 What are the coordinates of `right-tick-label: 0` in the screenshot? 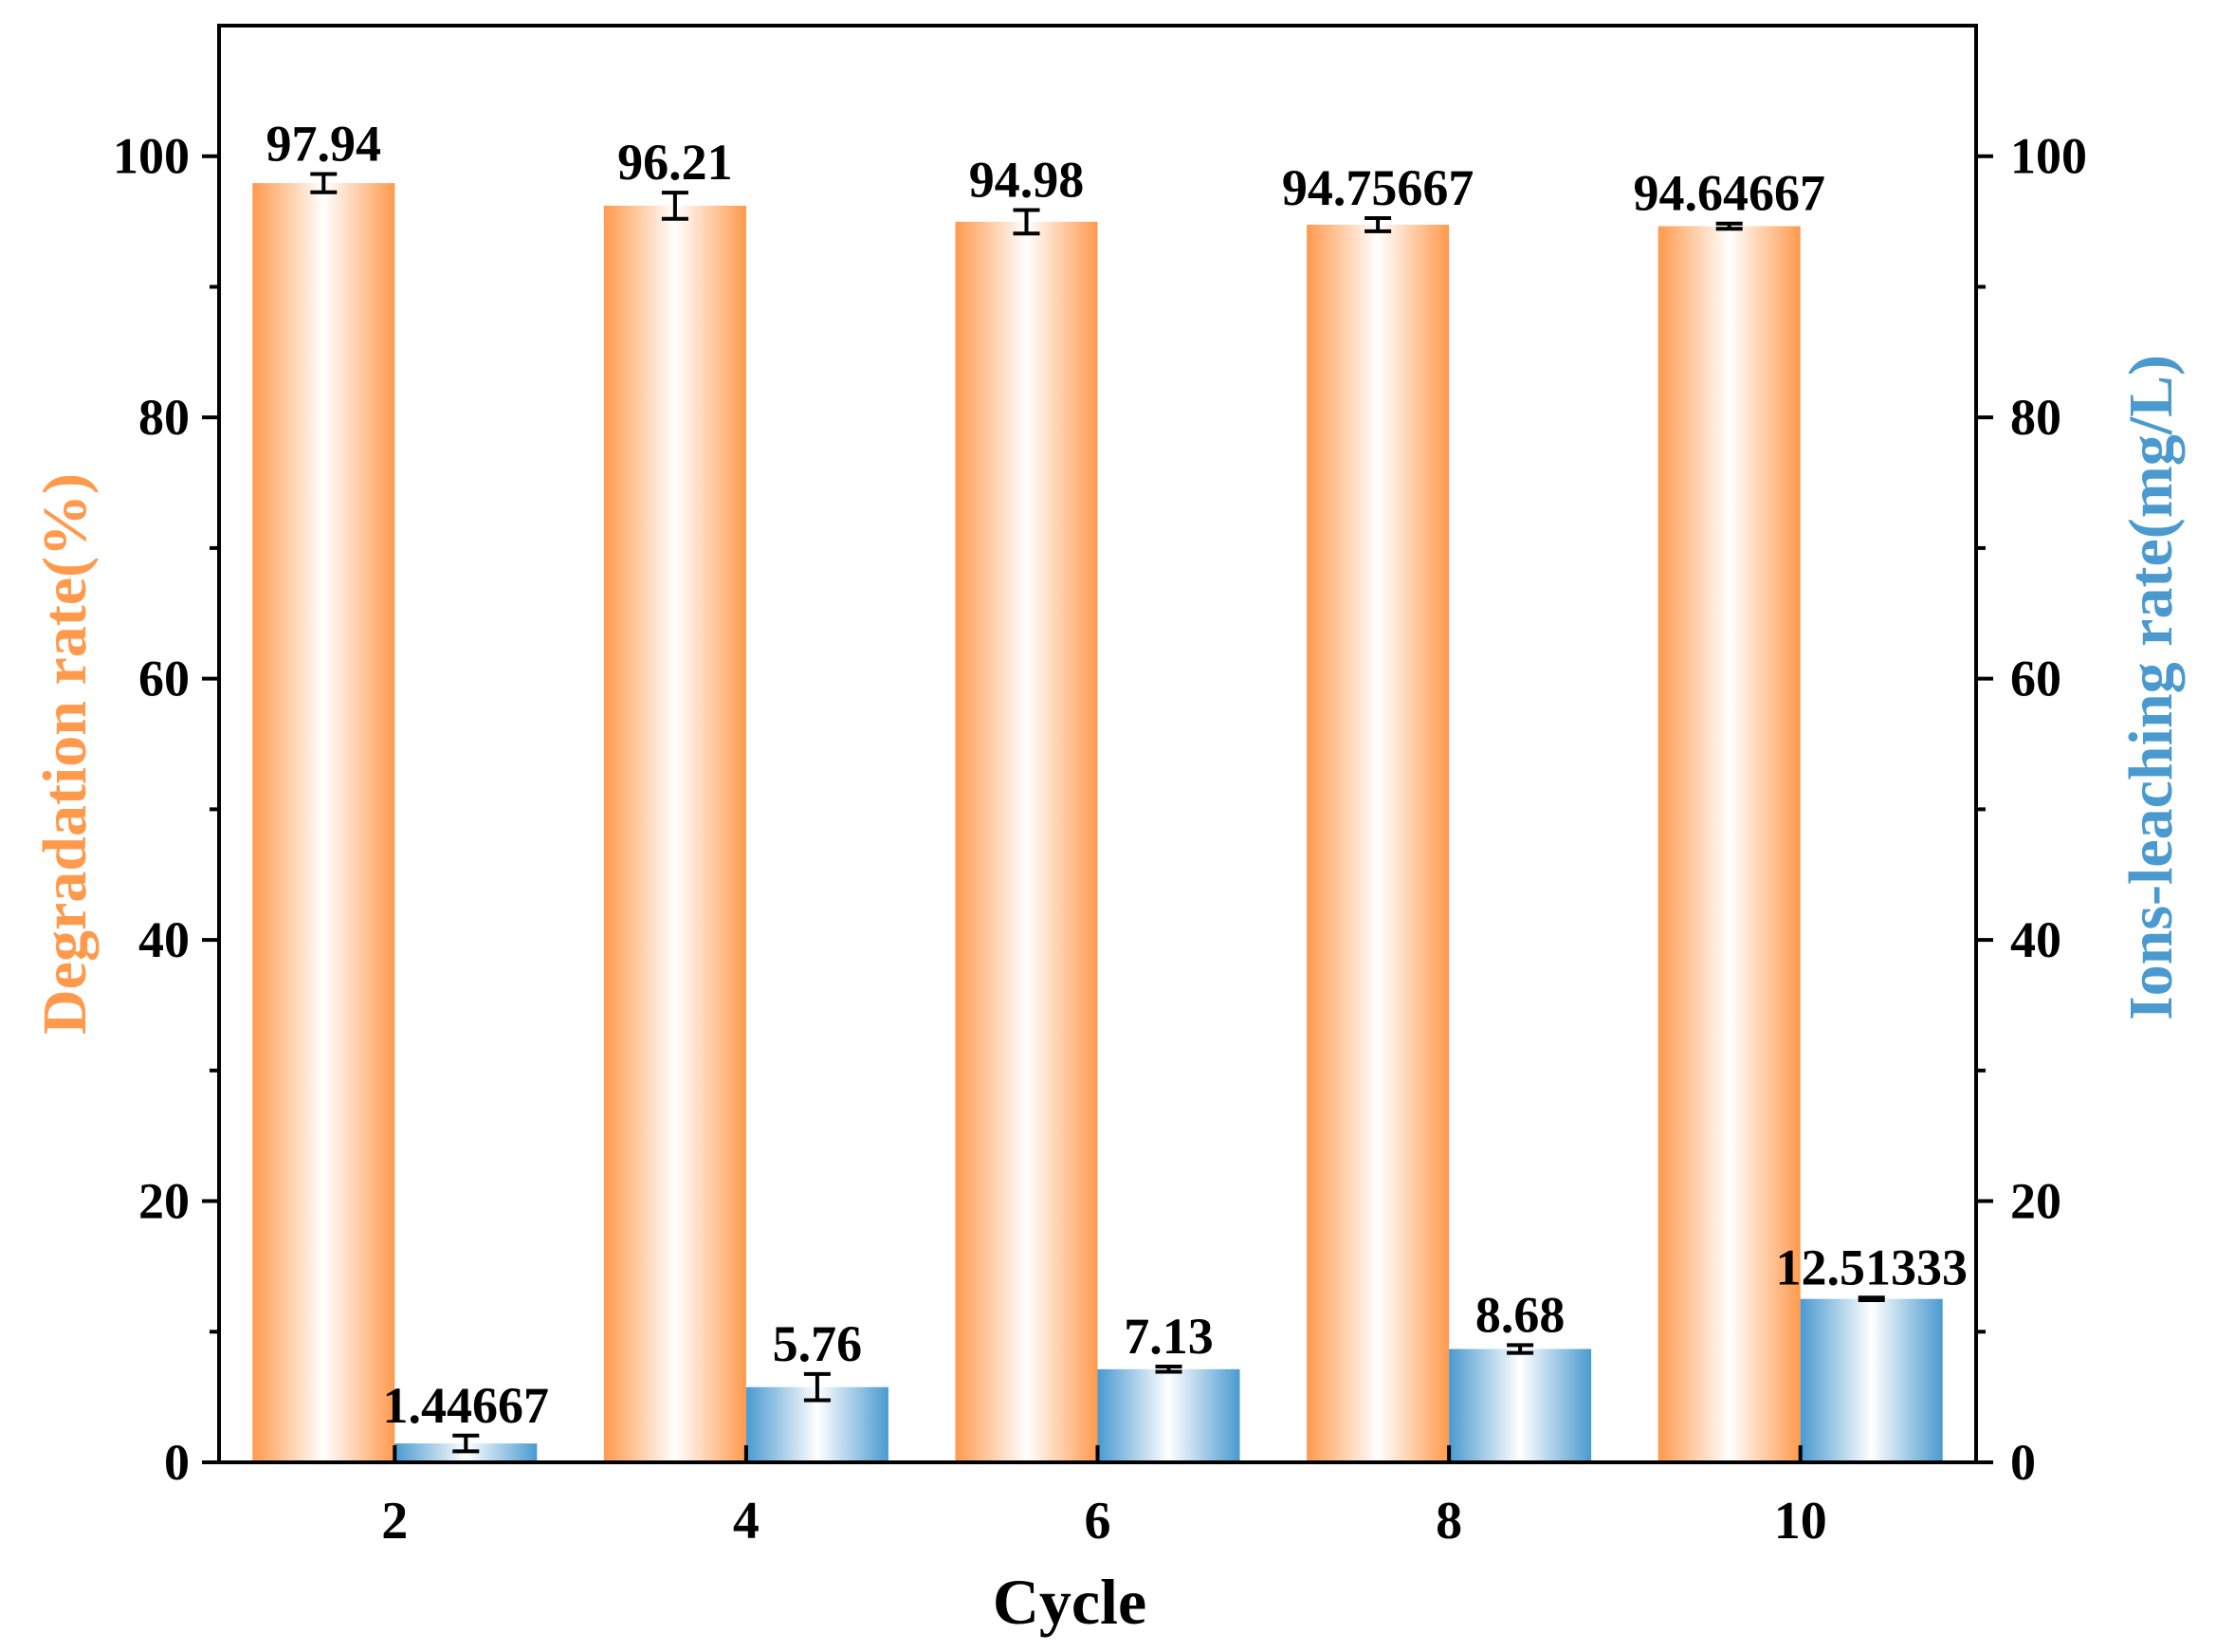 It's located at (2023, 1462).